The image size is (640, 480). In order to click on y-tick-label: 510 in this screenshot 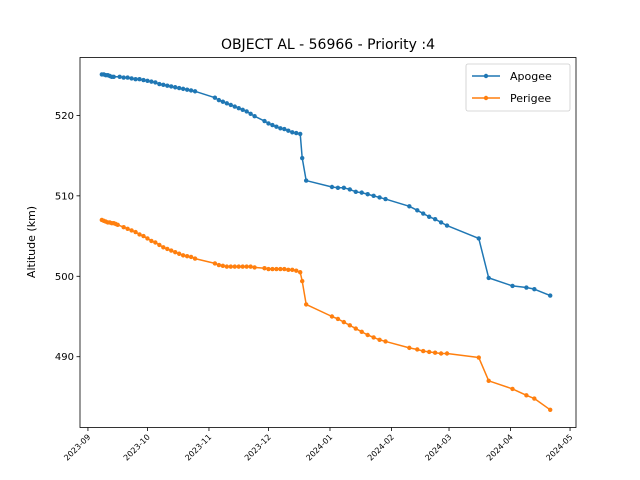, I will do `click(64, 196)`.